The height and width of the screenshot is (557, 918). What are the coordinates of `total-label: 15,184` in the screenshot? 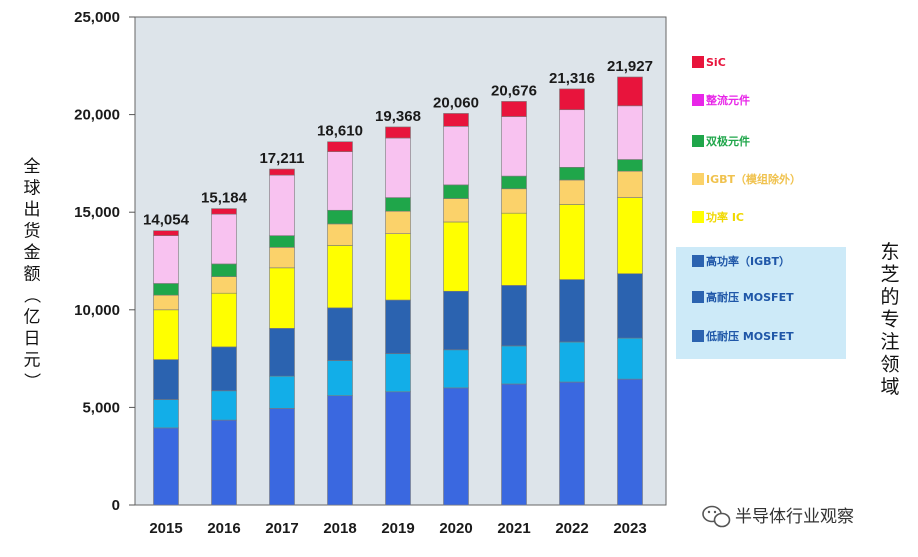 It's located at (224, 198).